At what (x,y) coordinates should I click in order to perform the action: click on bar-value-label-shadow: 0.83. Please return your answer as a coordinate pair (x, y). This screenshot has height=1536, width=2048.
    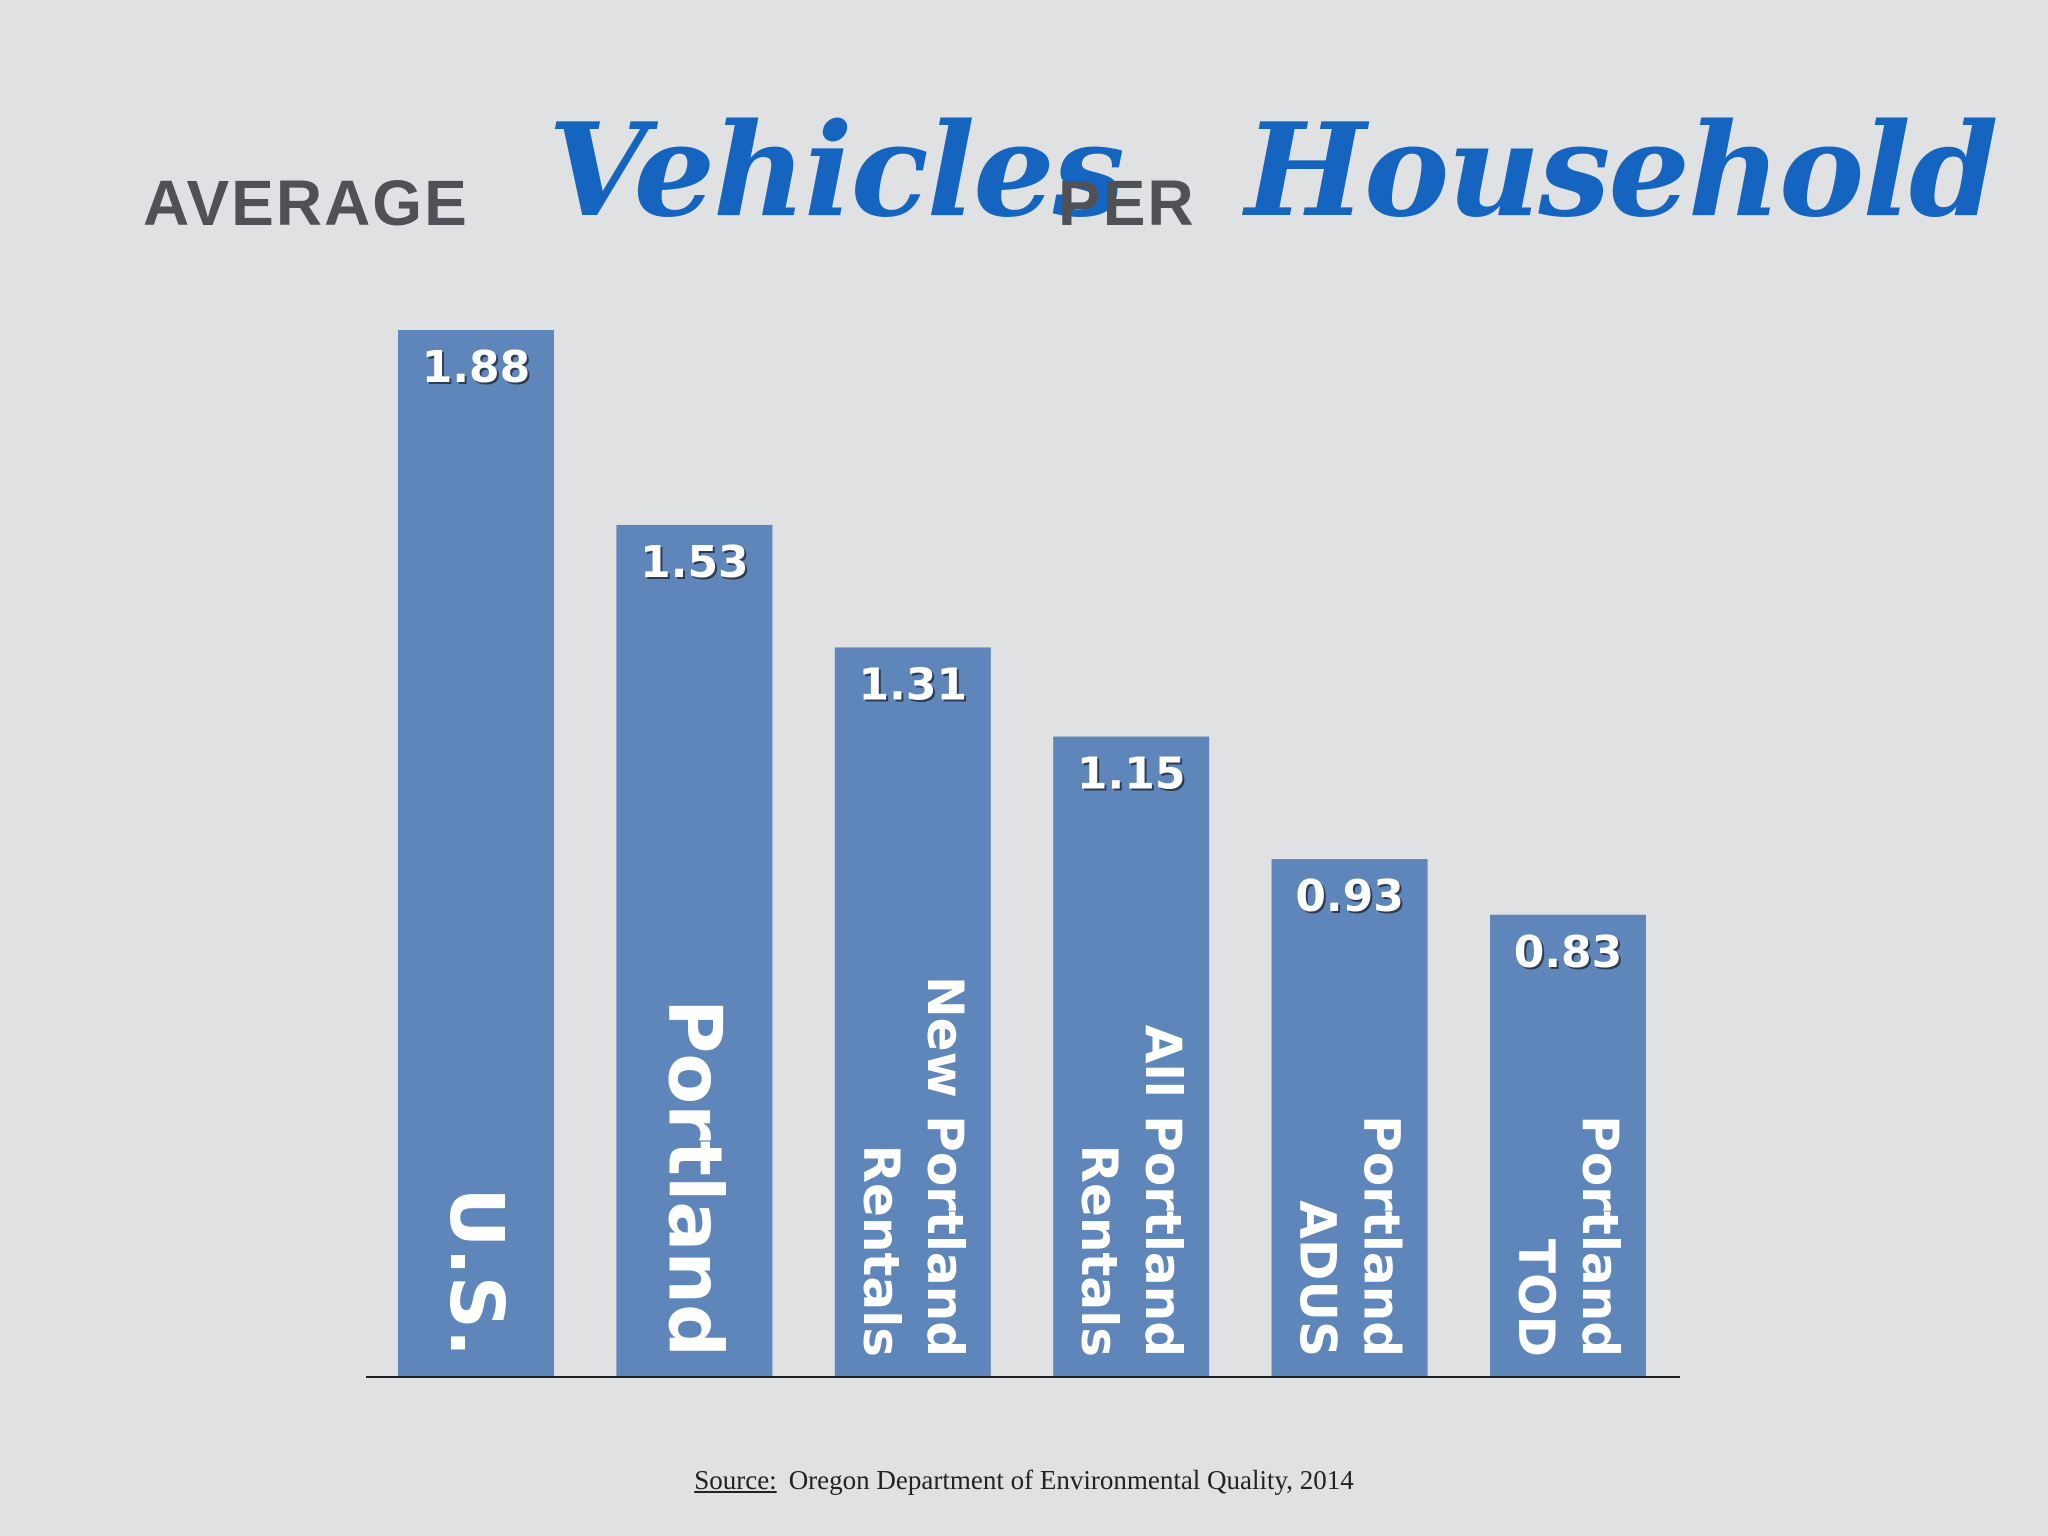
    Looking at the image, I should click on (1570, 954).